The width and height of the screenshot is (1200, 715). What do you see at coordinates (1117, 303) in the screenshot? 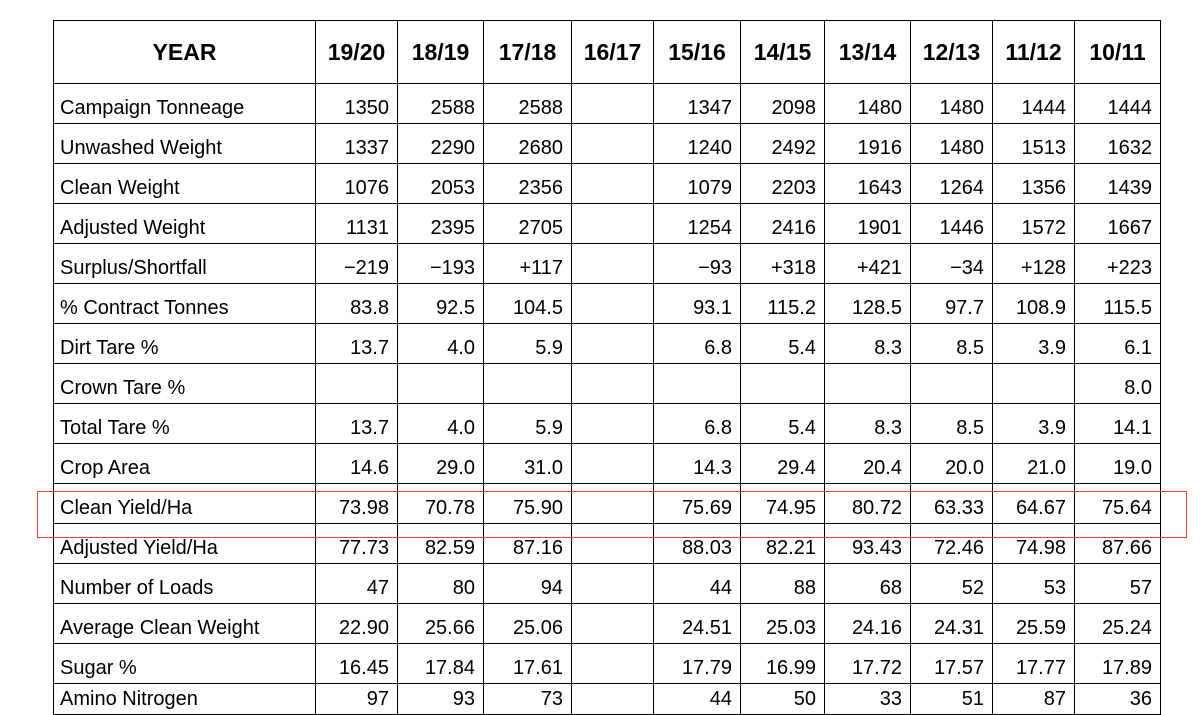
I see `table-cell: 115.5` at bounding box center [1117, 303].